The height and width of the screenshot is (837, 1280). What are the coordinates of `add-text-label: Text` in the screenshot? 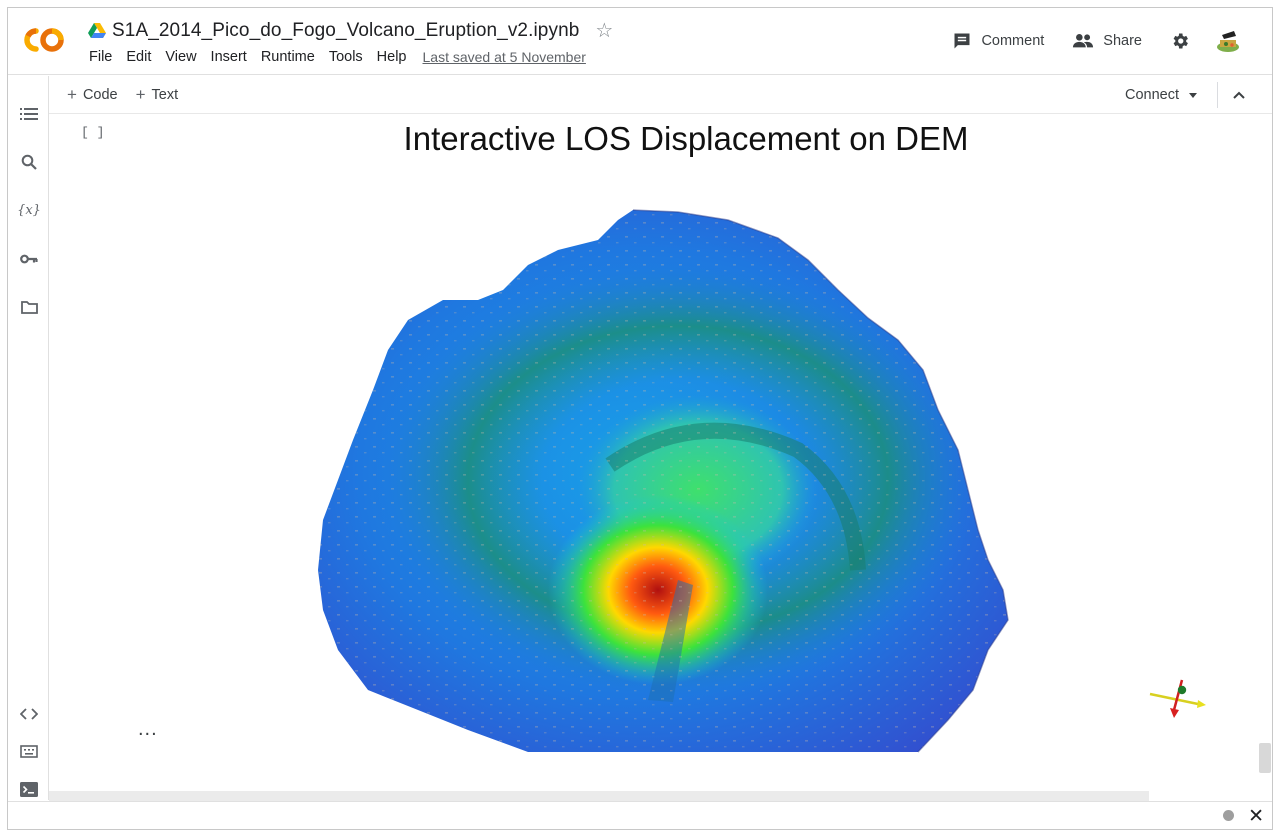 It's located at (165, 94).